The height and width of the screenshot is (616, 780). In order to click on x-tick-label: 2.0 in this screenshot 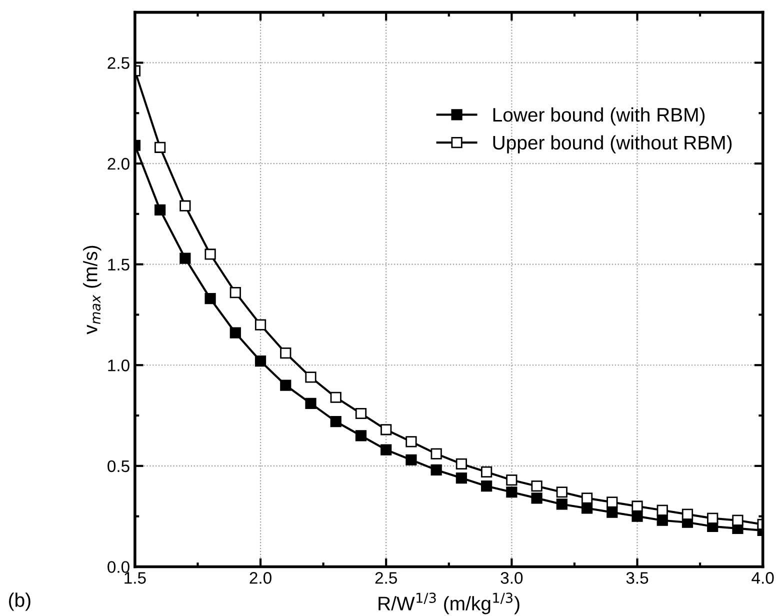, I will do `click(261, 578)`.